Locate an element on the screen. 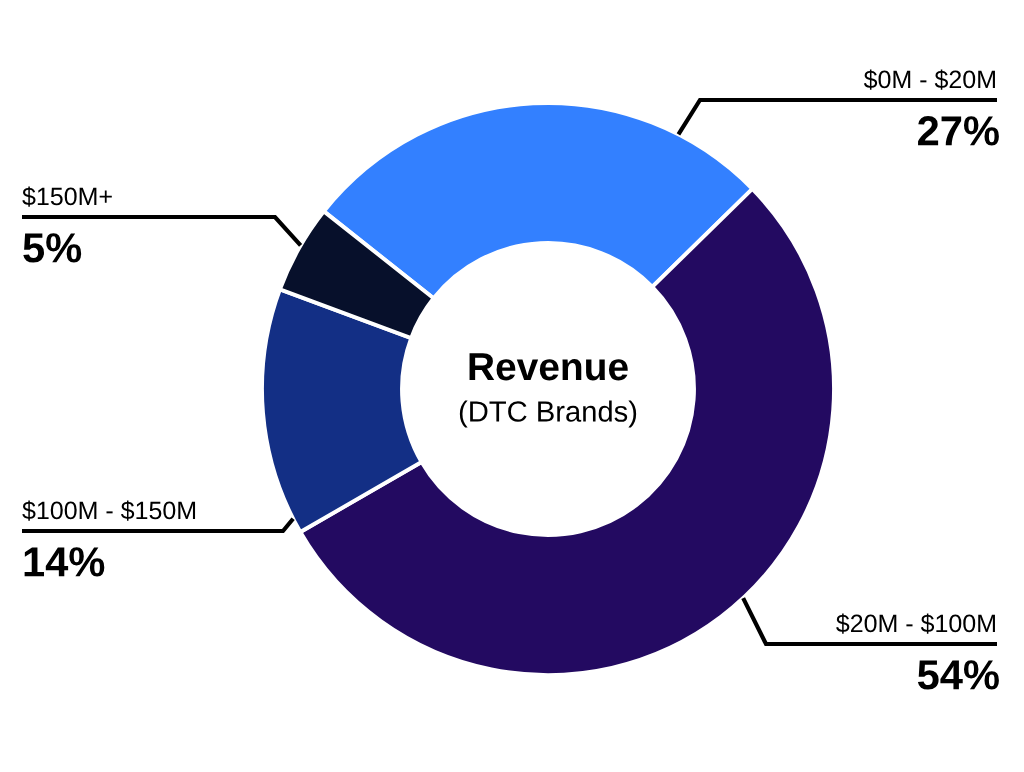 The image size is (1024, 772). text: Revenue is located at coordinates (548, 367).